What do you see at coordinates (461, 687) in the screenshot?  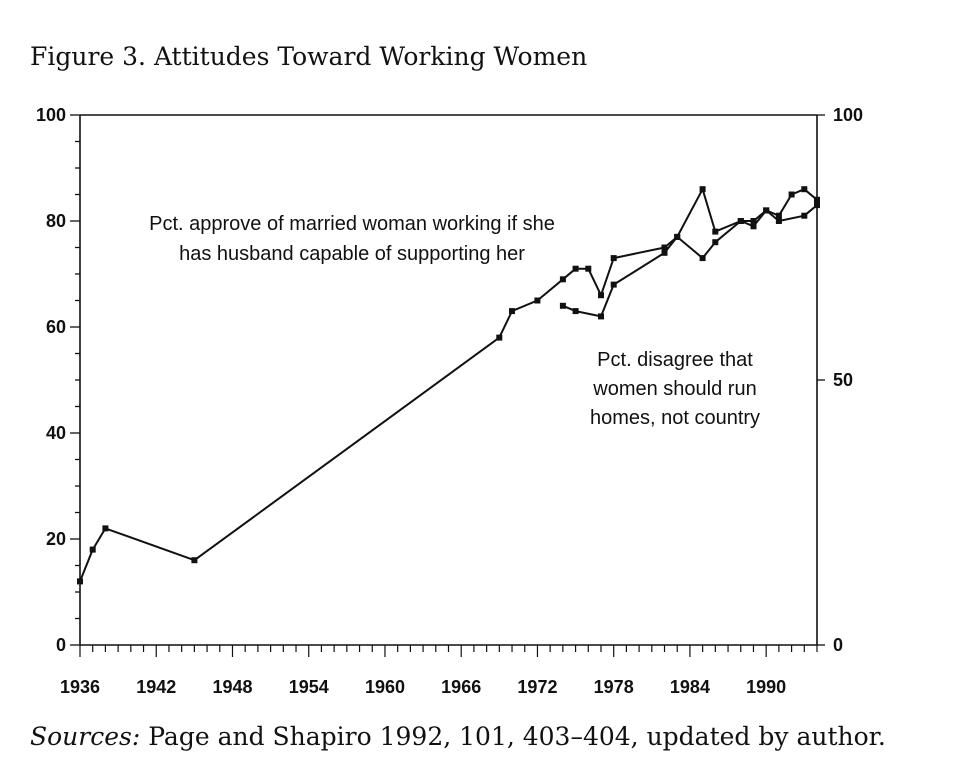 I see `x-tick-label: 1966` at bounding box center [461, 687].